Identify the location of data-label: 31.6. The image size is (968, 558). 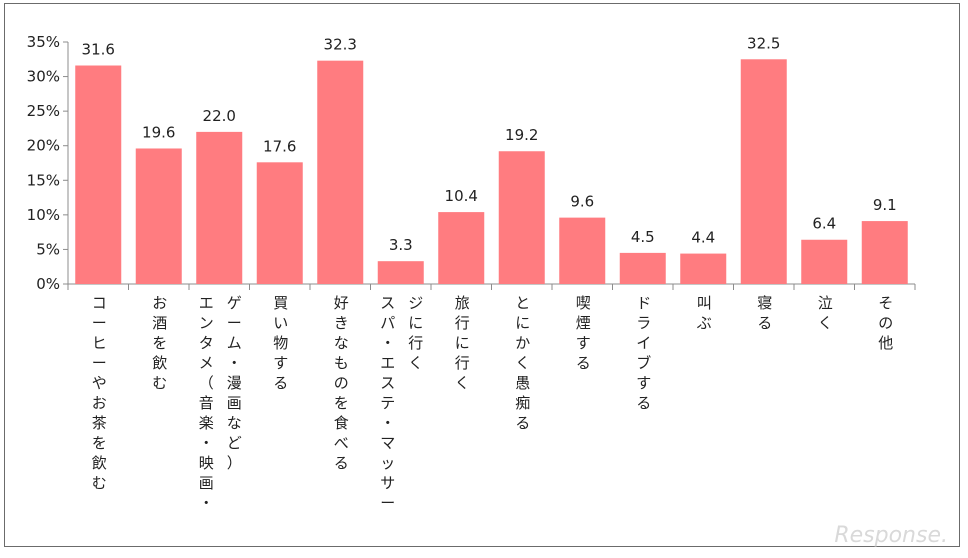
(98, 50).